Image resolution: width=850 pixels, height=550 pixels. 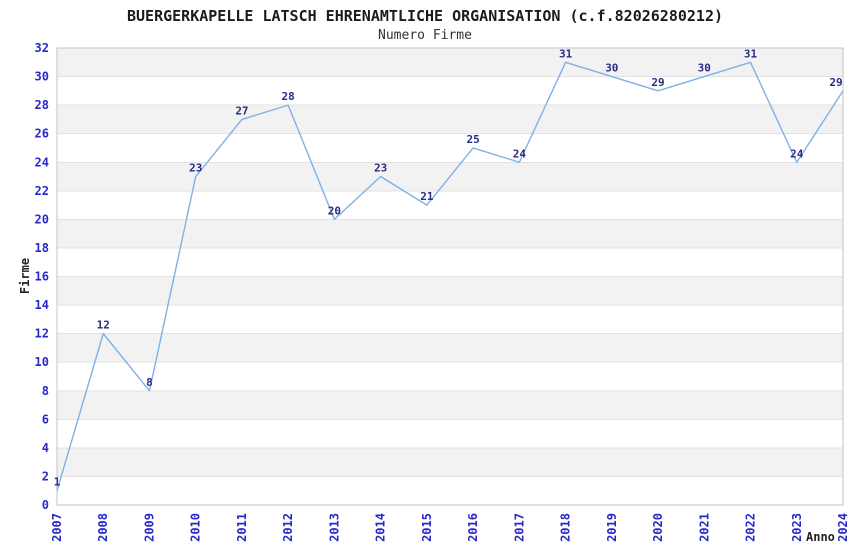 I want to click on data-point-label: 20, so click(x=334, y=210).